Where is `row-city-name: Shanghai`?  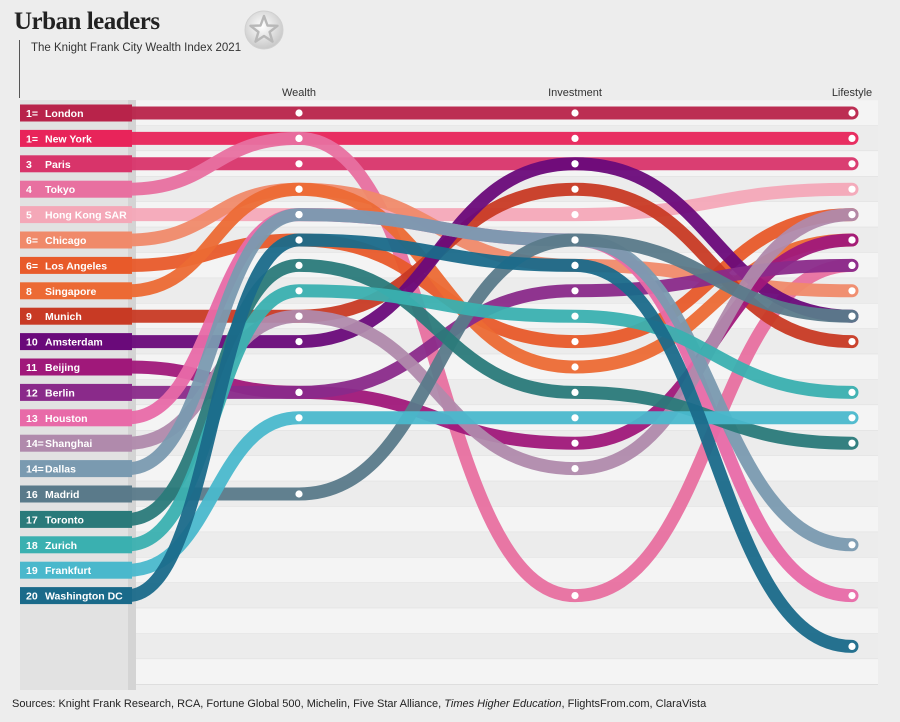 row-city-name: Shanghai is located at coordinates (68, 444).